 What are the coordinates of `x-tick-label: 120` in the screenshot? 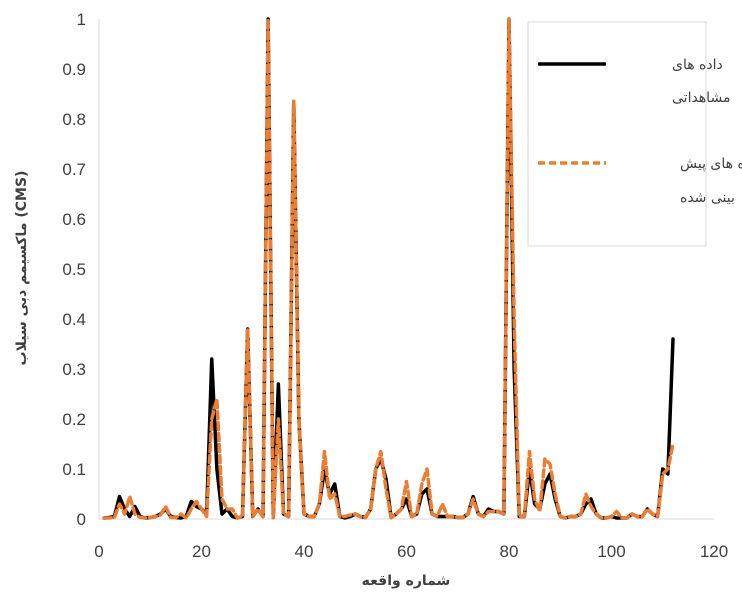 It's located at (714, 551).